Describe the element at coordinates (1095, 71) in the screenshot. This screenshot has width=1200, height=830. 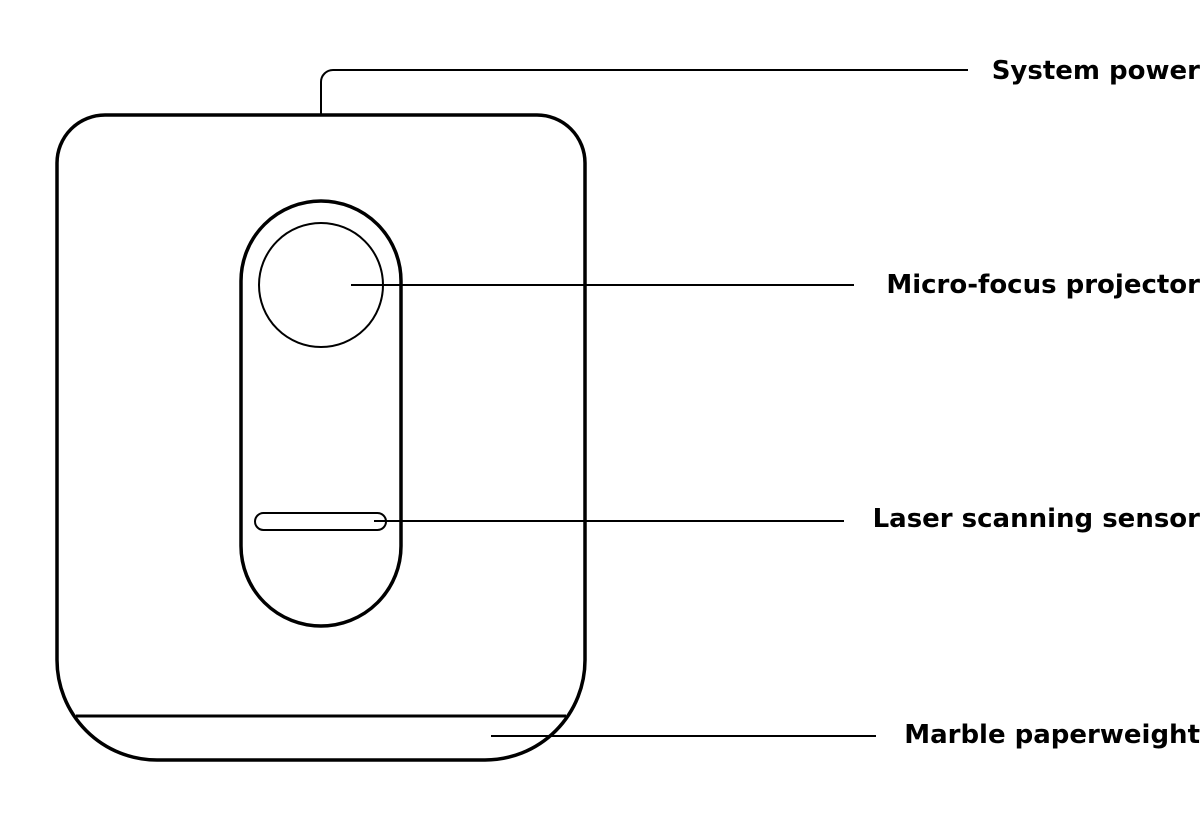
I see `system-power-label: System power` at that location.